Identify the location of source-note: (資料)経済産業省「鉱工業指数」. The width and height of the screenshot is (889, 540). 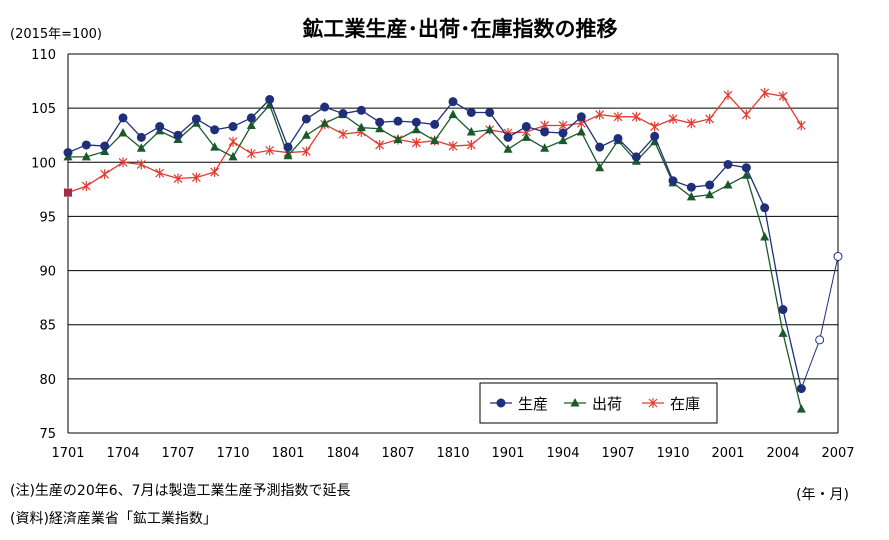
(113, 519).